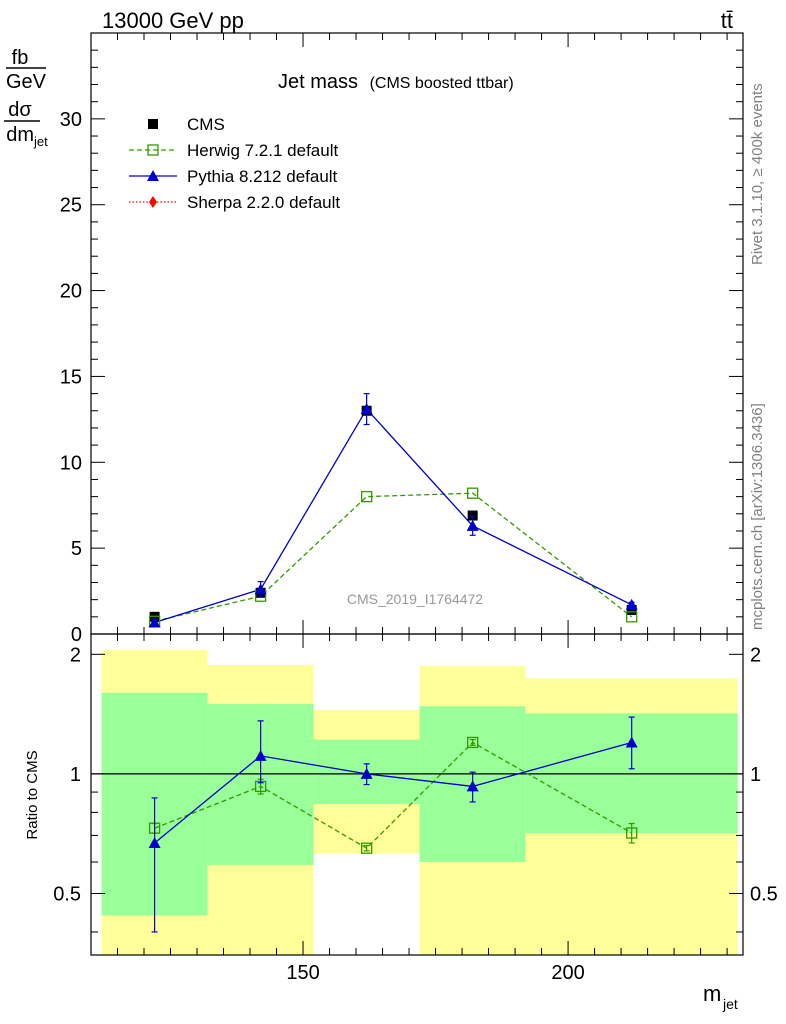 The image size is (786, 1024). Describe the element at coordinates (755, 655) in the screenshot. I see `ratio-ytick-label-right: 2` at that location.